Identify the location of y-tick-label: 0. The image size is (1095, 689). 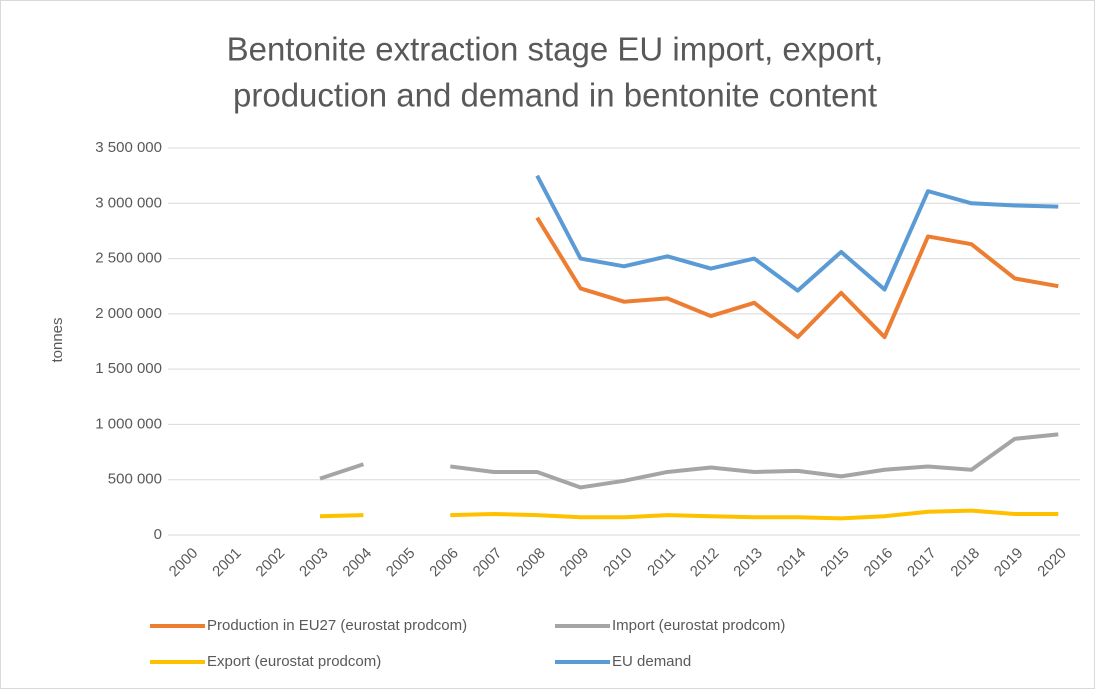
(158, 534).